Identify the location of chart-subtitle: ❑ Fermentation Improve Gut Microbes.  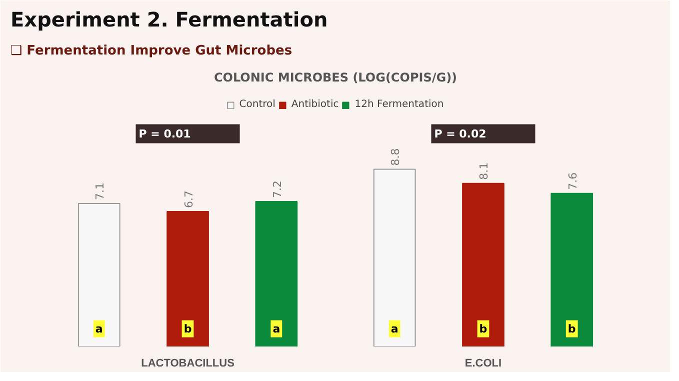
(151, 51).